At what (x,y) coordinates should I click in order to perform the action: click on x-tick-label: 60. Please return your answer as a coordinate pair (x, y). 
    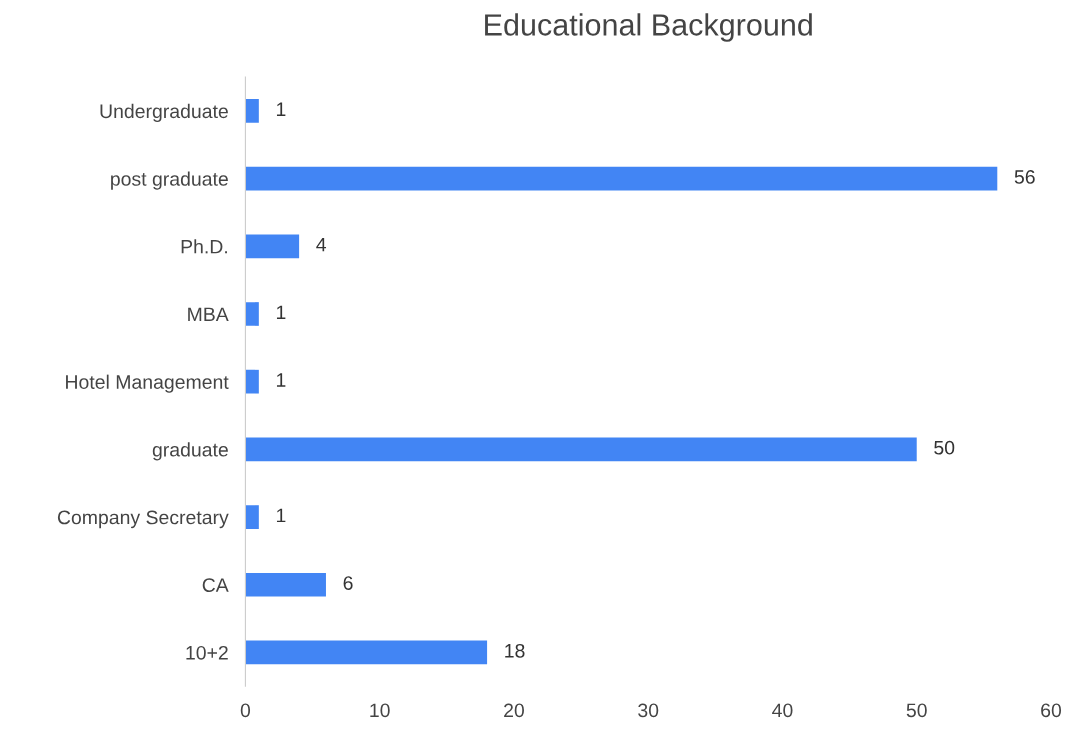
    Looking at the image, I should click on (1051, 710).